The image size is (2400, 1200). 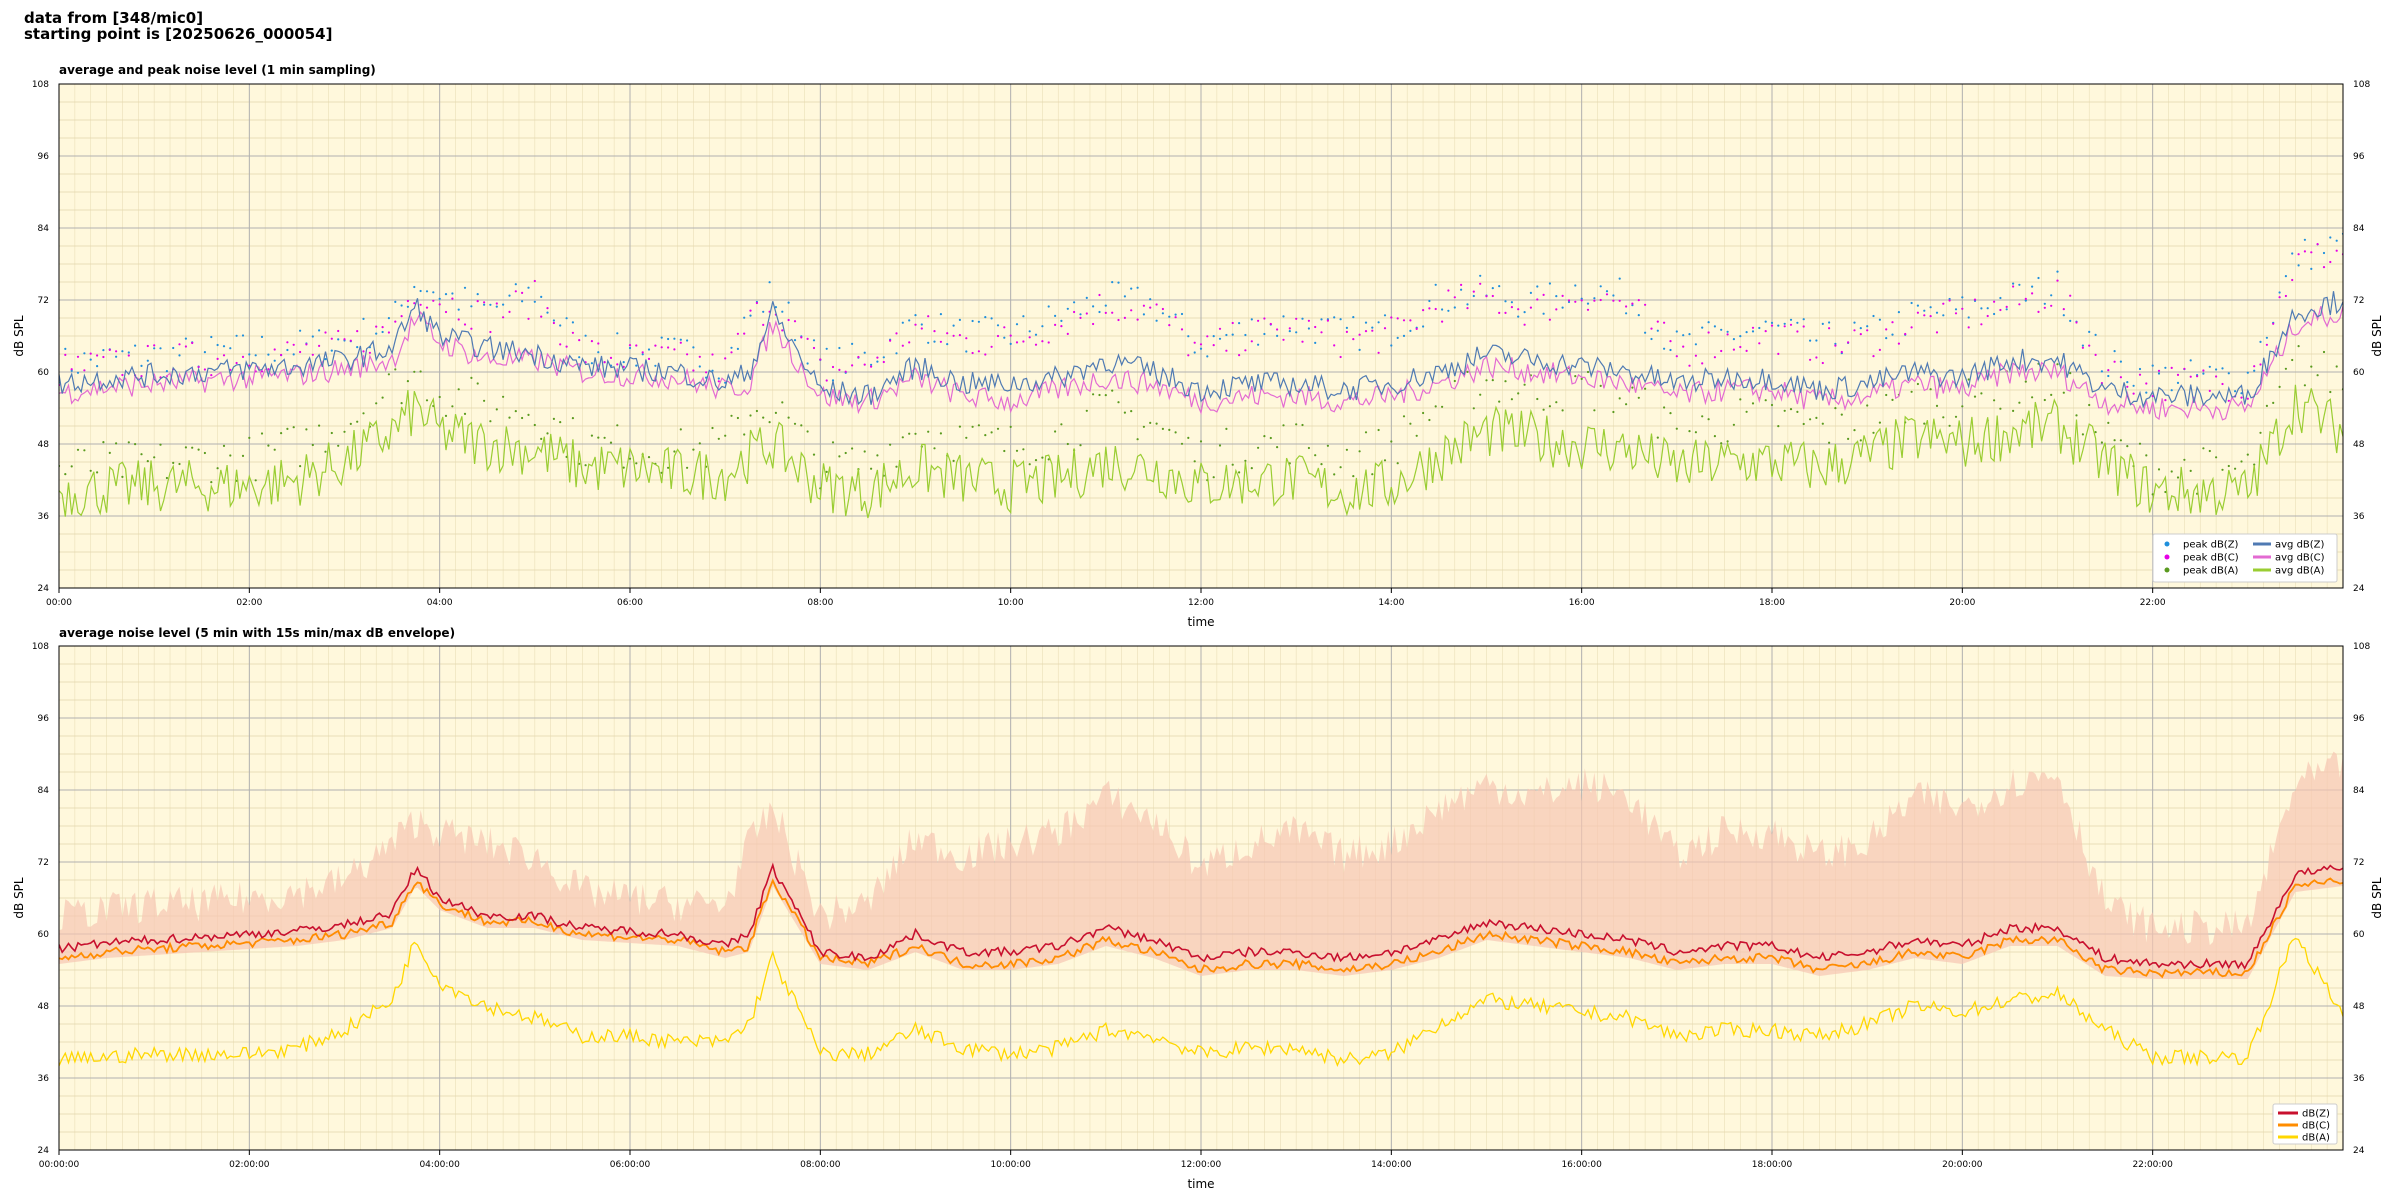 I want to click on chart1-x-tick-label: 22:00, so click(x=2153, y=603).